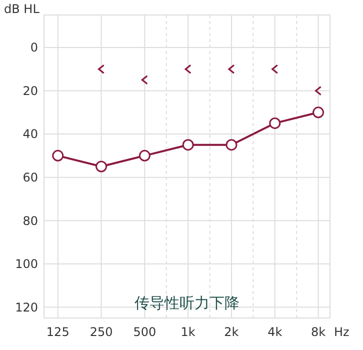 This screenshot has height=350, width=363. What do you see at coordinates (34, 47) in the screenshot?
I see `y-tick-label: 0` at bounding box center [34, 47].